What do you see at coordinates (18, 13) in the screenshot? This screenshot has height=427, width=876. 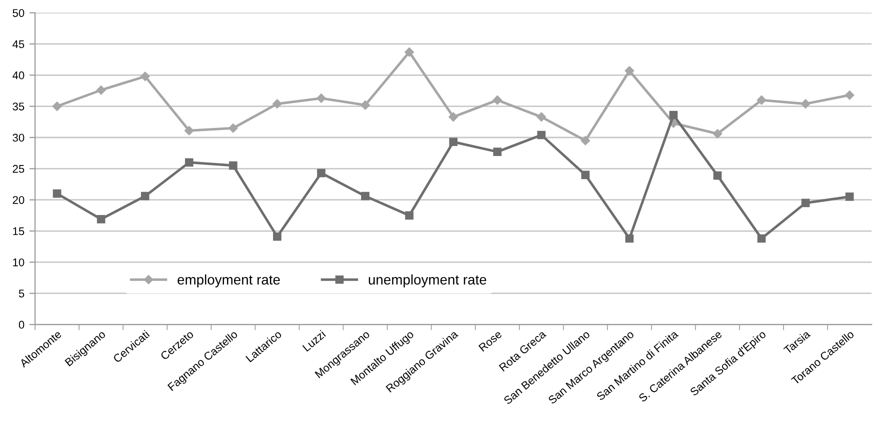 I see `y-tick-label: 50` at bounding box center [18, 13].